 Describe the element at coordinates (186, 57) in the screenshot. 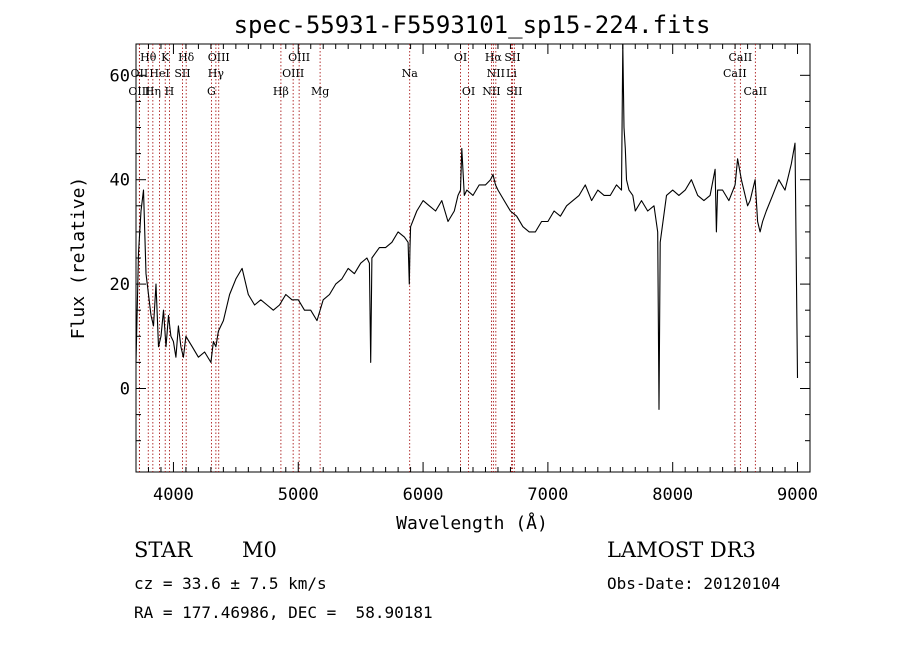

I see `marker-label: Hδ` at that location.